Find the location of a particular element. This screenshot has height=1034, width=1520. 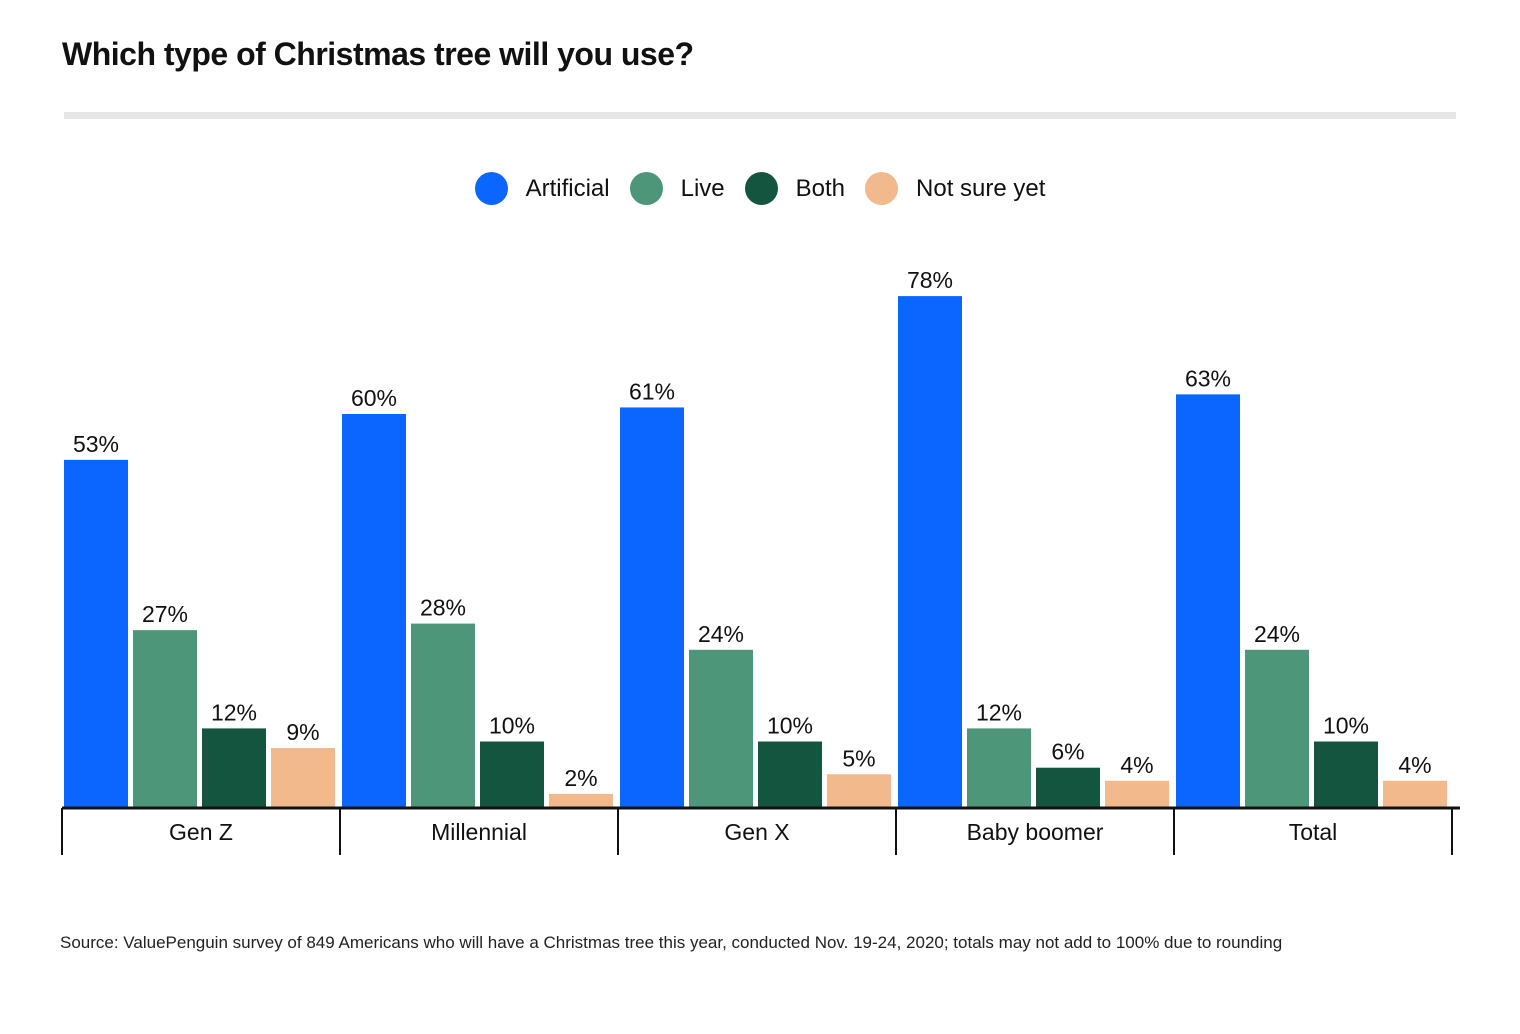

data-label-baby-boomer-artificial: 78% is located at coordinates (930, 280).